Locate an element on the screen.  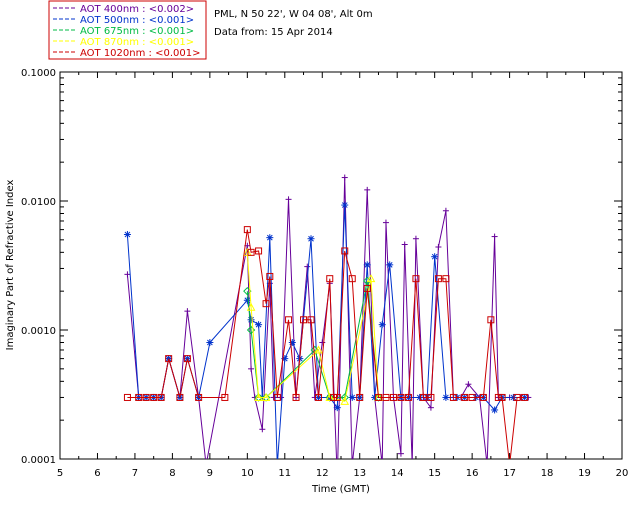
legend-entry-675: AOT 675nm : <0.001> is located at coordinates (123, 31).